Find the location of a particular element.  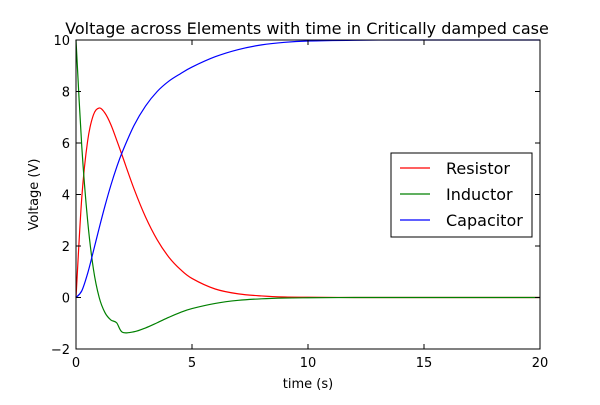

legend-entry-resistor: Resistor is located at coordinates (455, 168).